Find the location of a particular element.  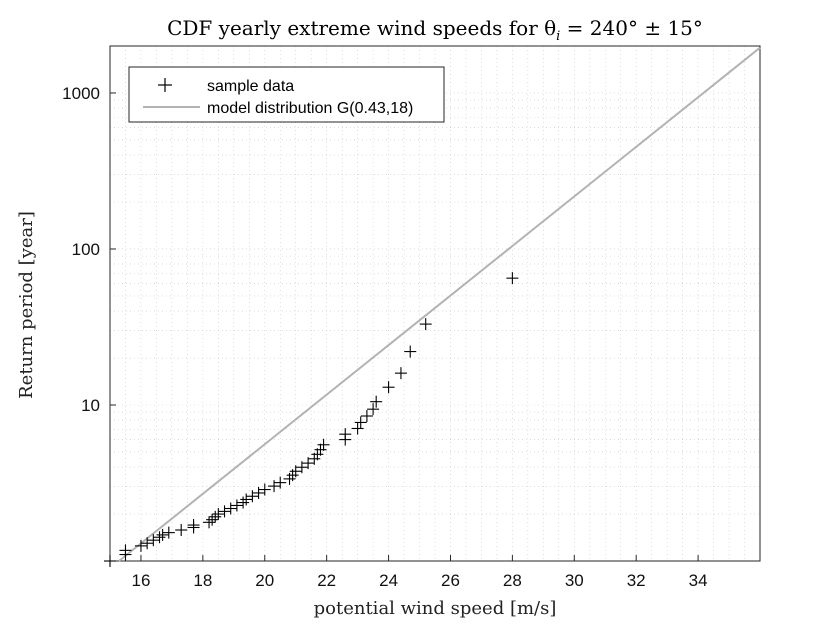

x-axis-label: potential wind speed [m/s] is located at coordinates (435, 608).